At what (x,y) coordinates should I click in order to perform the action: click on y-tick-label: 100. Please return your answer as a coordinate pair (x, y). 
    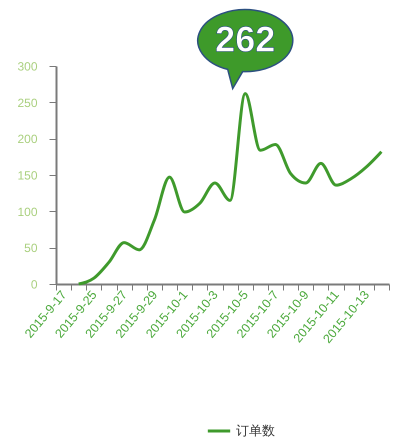
    Looking at the image, I should click on (27, 211).